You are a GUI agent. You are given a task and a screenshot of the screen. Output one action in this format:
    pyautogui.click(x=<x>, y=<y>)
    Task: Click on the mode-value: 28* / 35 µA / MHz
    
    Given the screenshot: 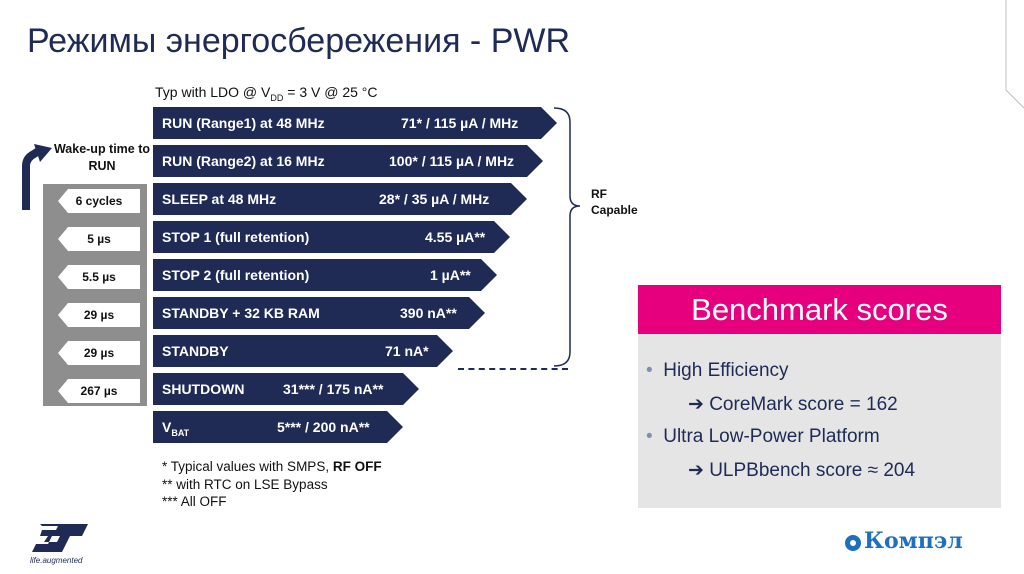 What is the action you would take?
    pyautogui.click(x=434, y=199)
    